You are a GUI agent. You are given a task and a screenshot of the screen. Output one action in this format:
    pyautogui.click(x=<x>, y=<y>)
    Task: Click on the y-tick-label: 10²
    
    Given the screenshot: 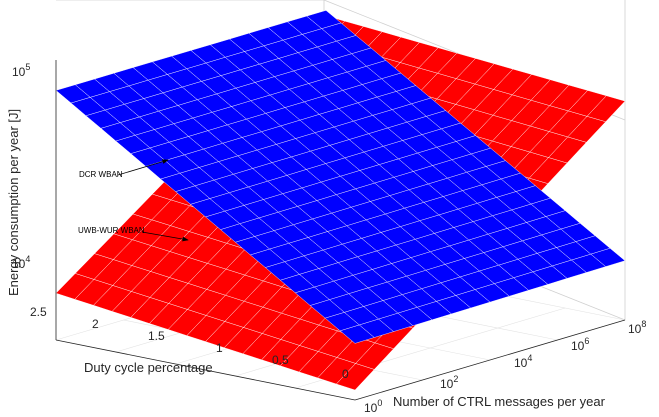 What is the action you would take?
    pyautogui.click(x=449, y=382)
    